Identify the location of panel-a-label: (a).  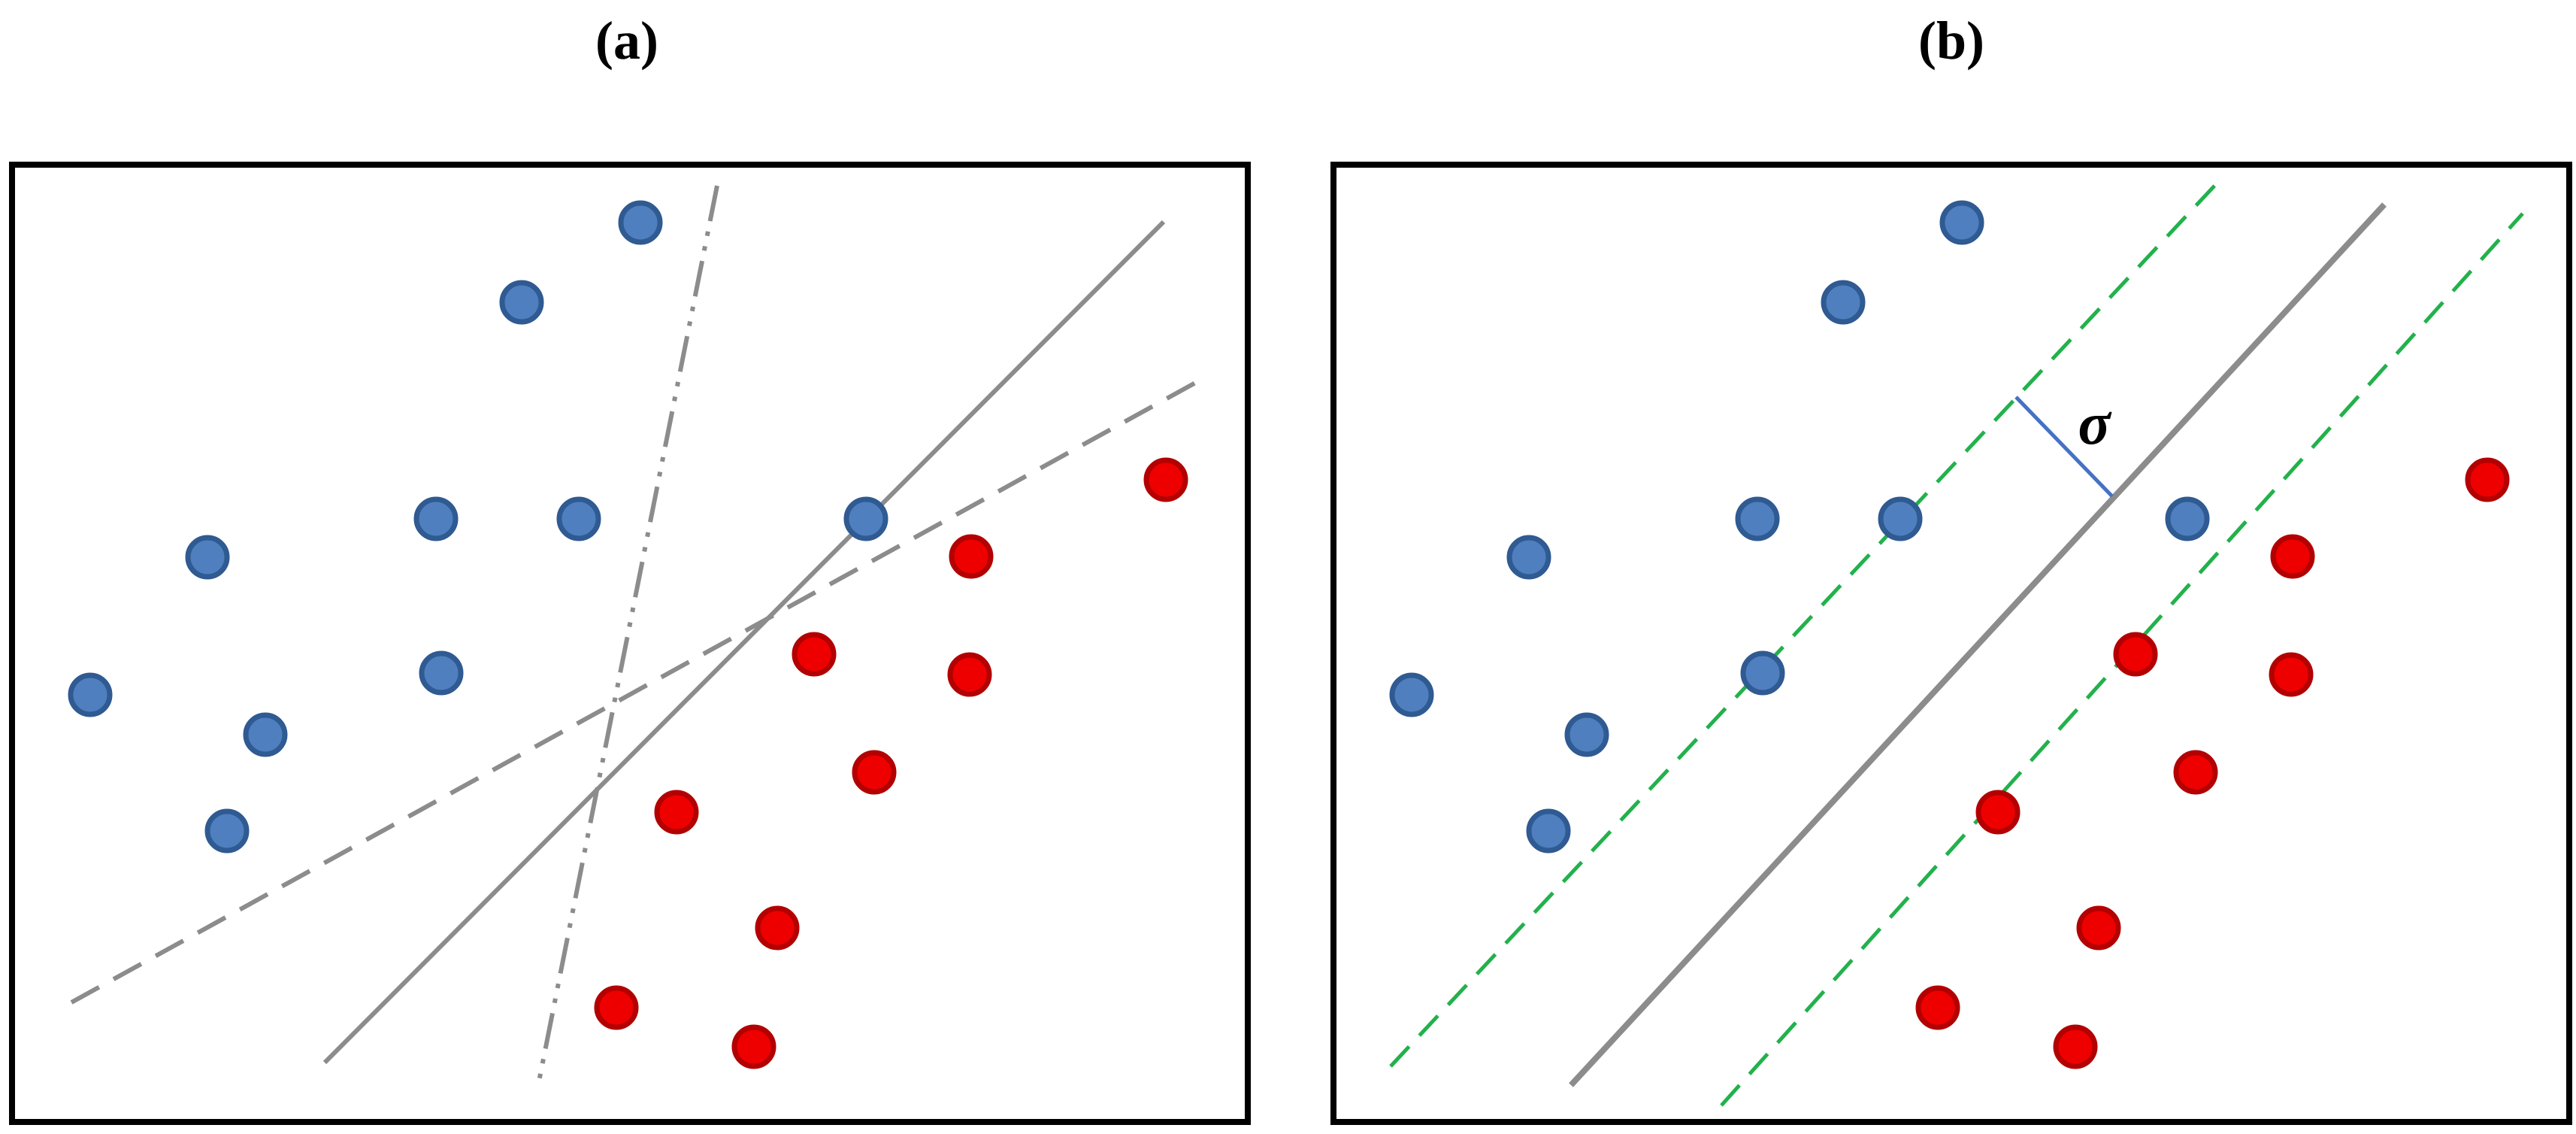
(626, 41).